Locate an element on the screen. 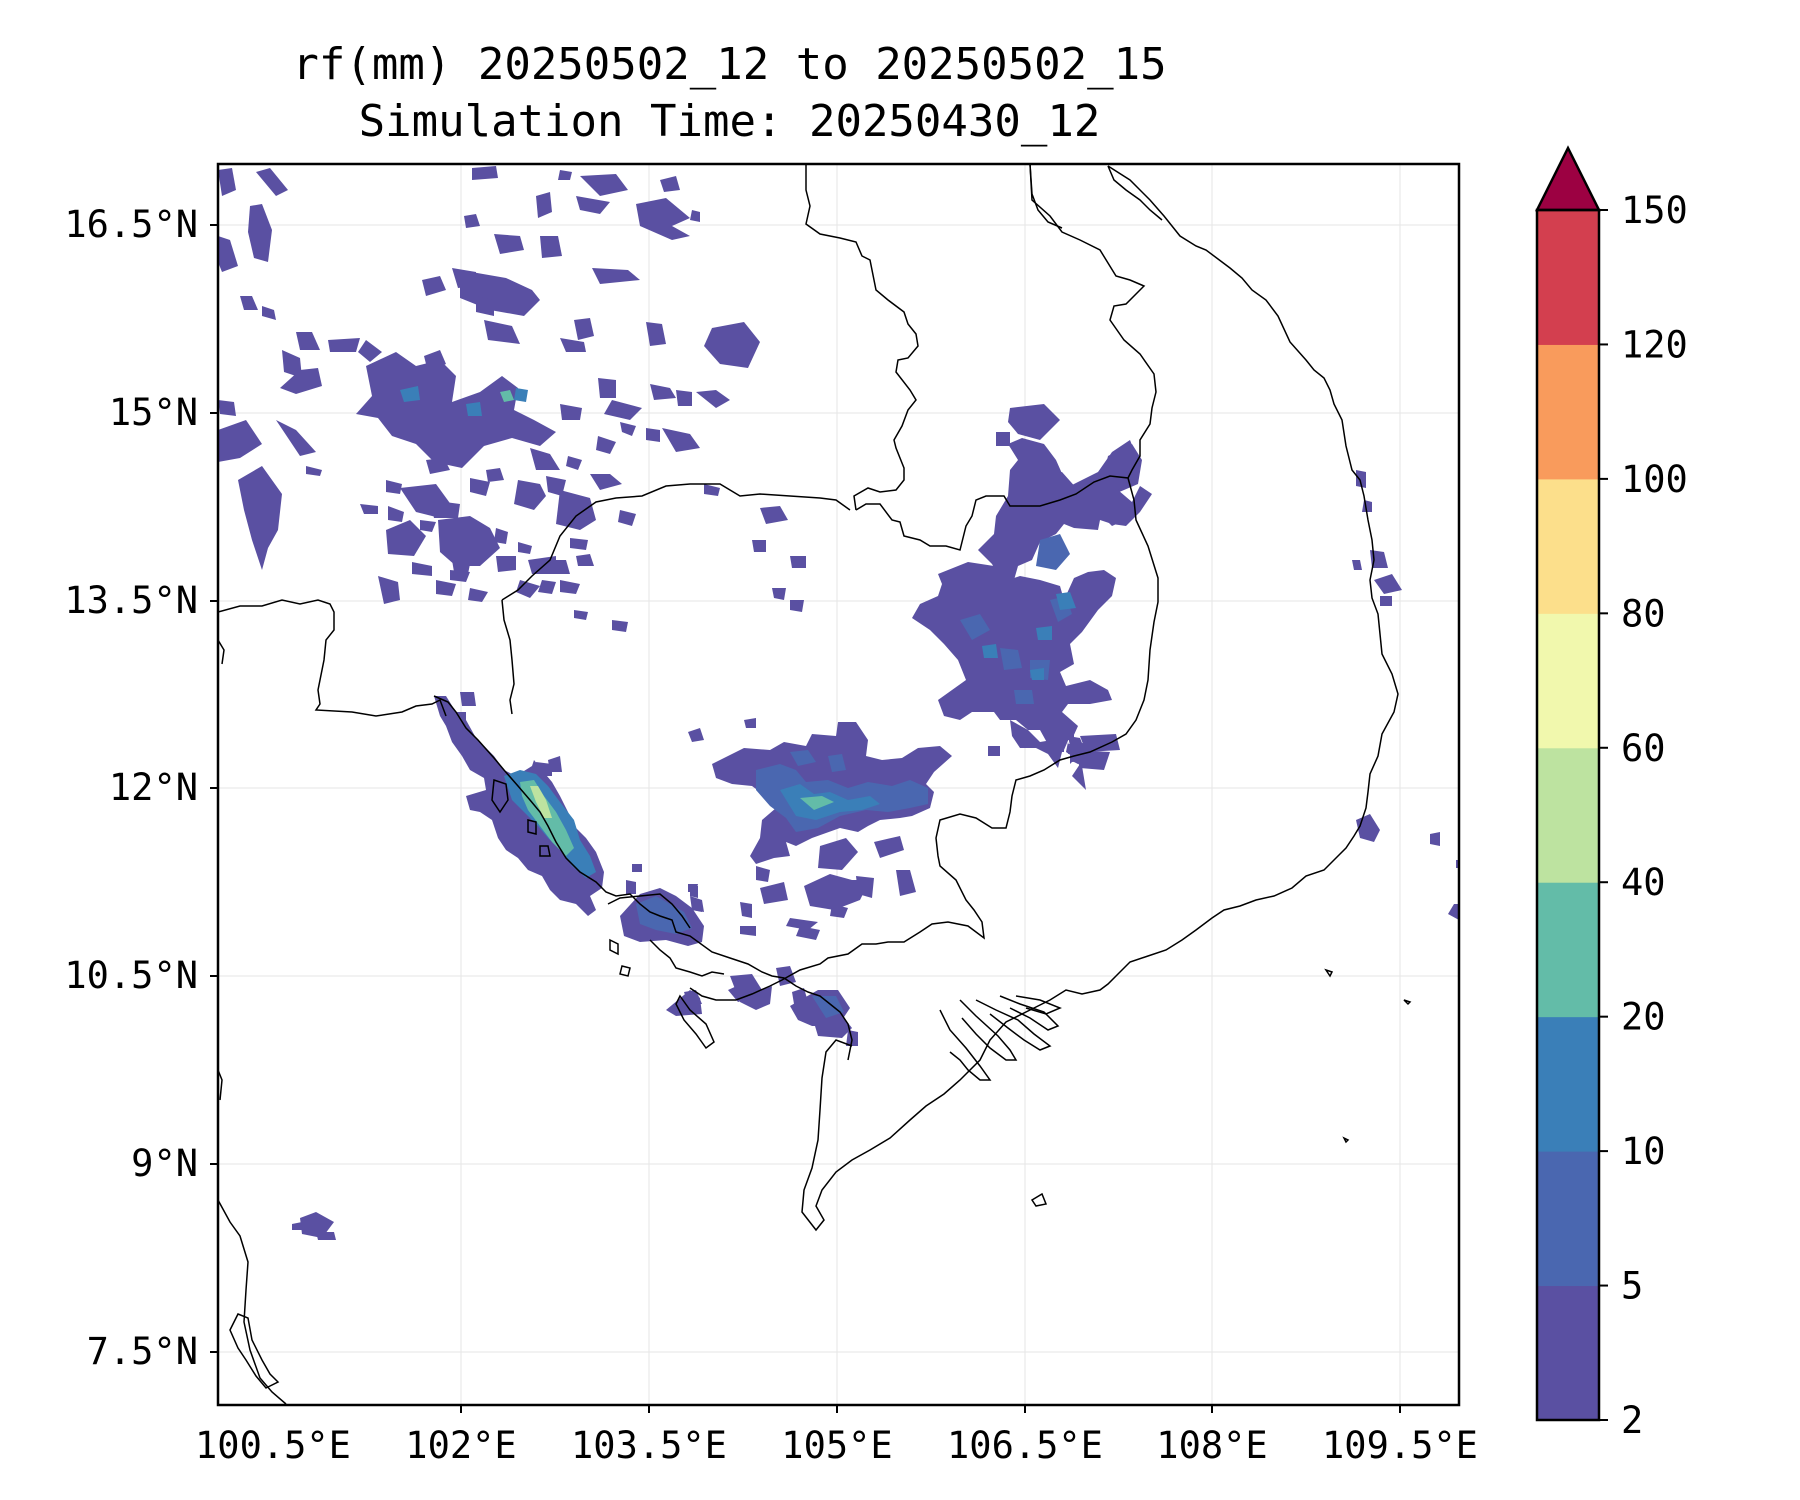 This screenshot has height=1500, width=1800. border-laos-thailand-east is located at coordinates (862, 337).